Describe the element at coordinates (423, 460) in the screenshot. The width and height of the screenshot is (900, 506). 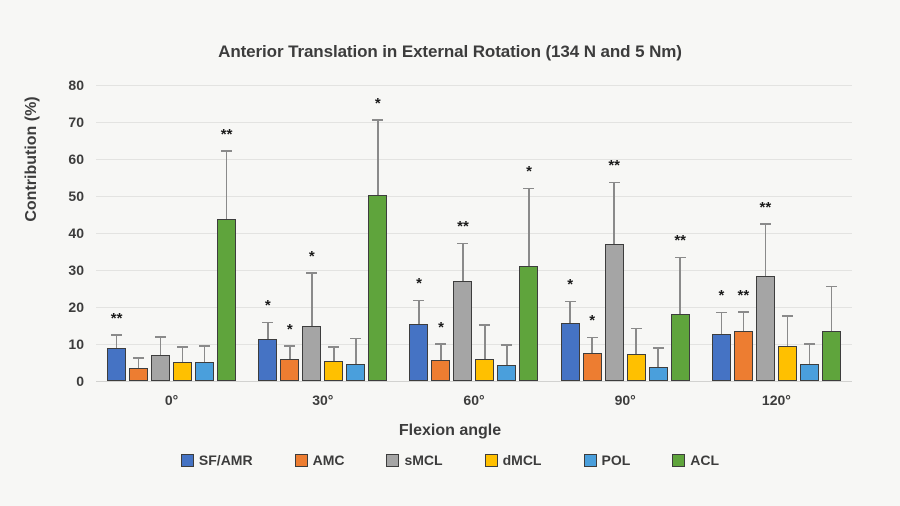
I see `legend-item-label: sMCL` at that location.